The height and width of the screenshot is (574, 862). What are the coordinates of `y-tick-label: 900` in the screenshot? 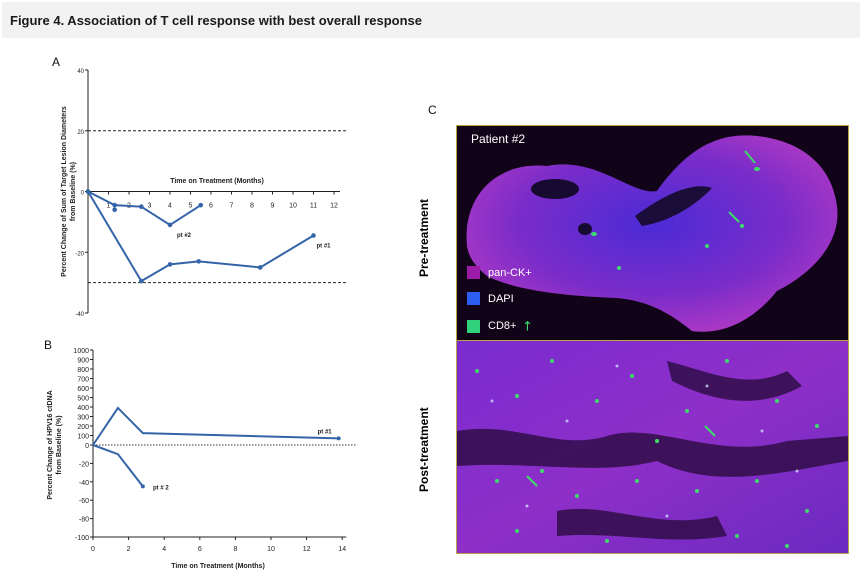 It's located at (83, 361).